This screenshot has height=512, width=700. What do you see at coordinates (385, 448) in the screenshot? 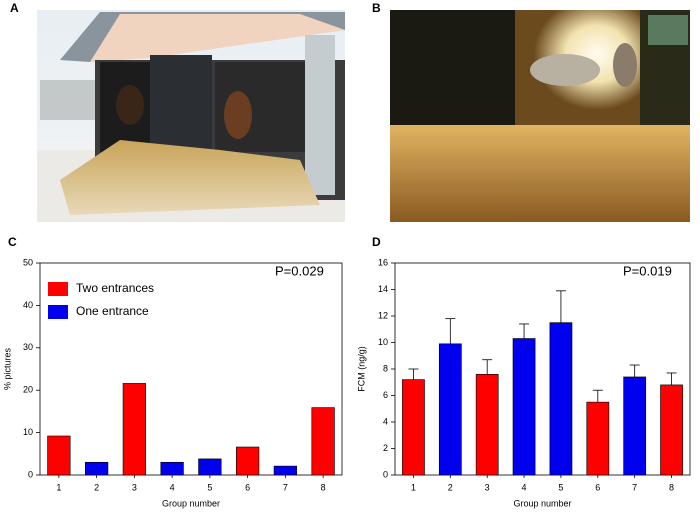
I see `y-tick-label: 2` at bounding box center [385, 448].